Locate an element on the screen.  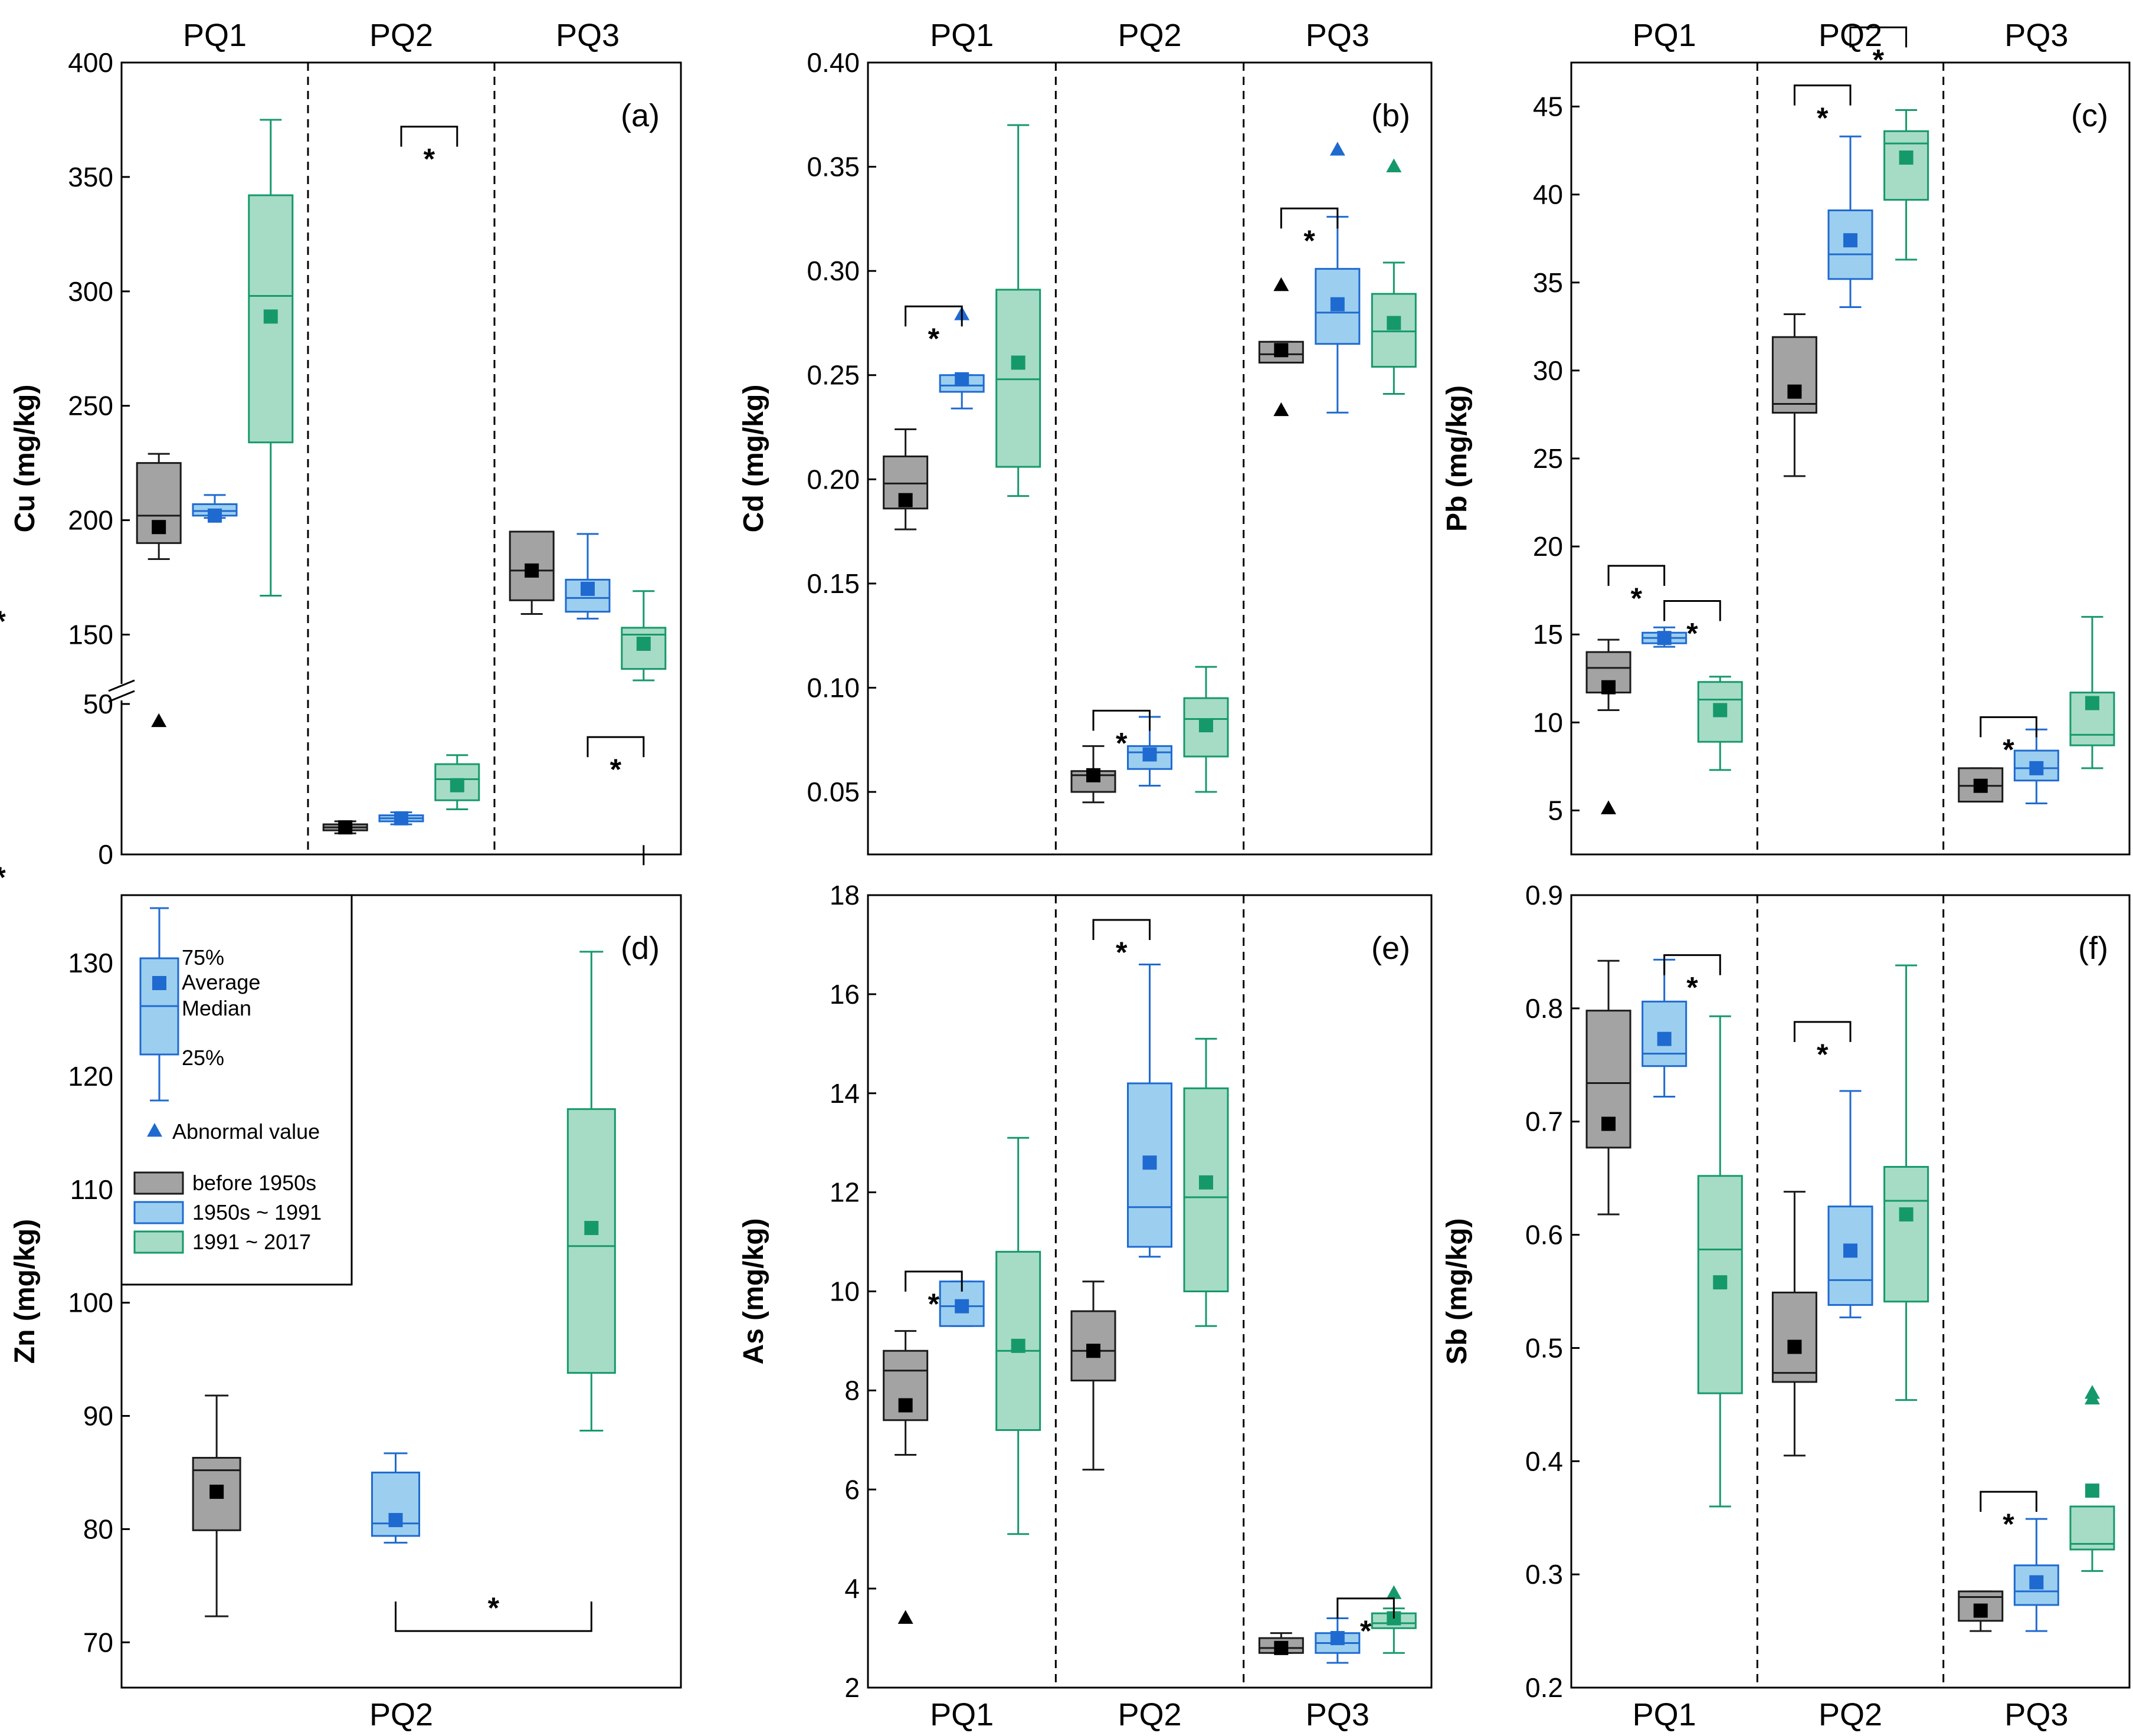
y-tick-label: 70 is located at coordinates (98, 1642).